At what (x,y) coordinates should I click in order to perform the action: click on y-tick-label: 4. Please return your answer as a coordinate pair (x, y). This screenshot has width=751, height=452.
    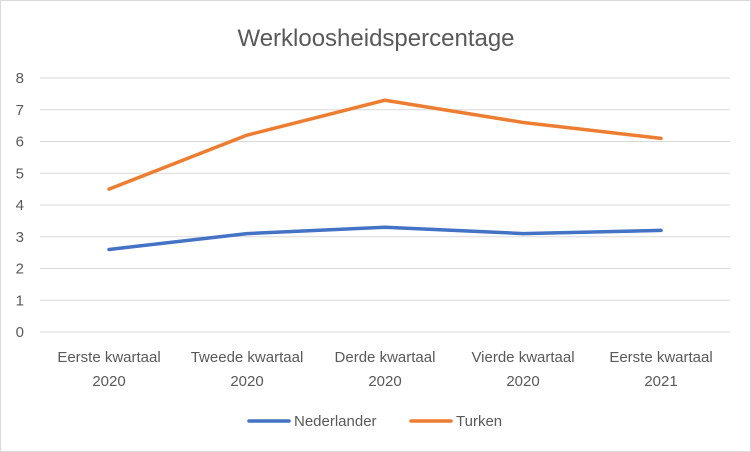
    Looking at the image, I should click on (20, 205).